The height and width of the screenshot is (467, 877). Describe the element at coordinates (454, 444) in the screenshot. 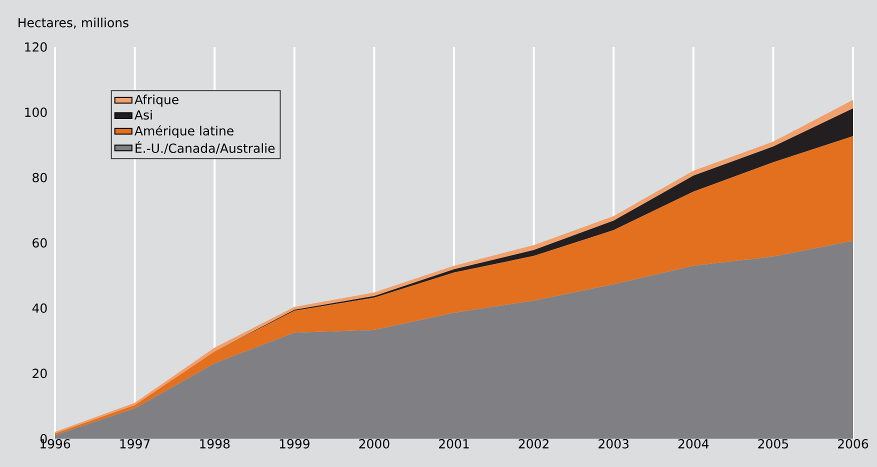

I see `x-tick-label: 2001` at that location.